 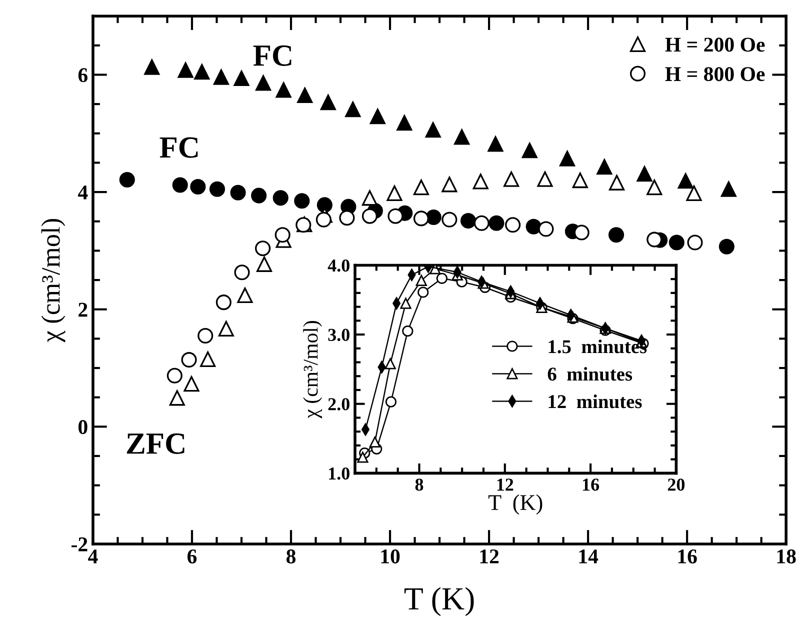 I want to click on x-tick-label: 4, so click(x=93, y=557).